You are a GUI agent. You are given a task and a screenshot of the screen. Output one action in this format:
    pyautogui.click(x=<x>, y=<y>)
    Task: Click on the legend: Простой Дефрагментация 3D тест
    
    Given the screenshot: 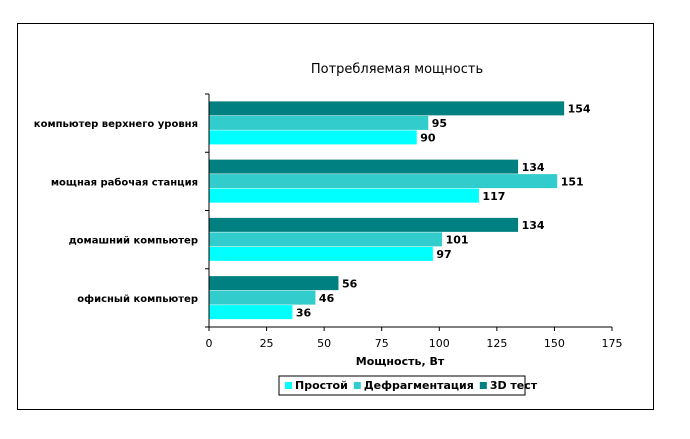 What is the action you would take?
    pyautogui.click(x=408, y=385)
    